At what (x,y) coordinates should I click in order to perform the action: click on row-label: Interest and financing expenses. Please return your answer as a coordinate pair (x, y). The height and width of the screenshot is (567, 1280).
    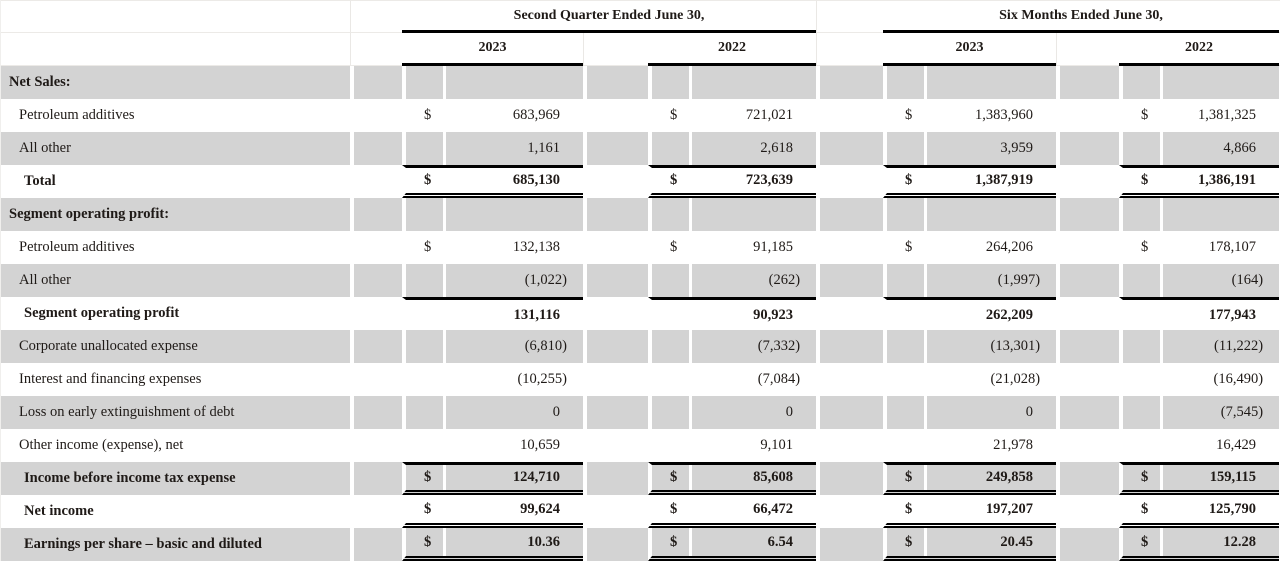
    Looking at the image, I should click on (110, 379).